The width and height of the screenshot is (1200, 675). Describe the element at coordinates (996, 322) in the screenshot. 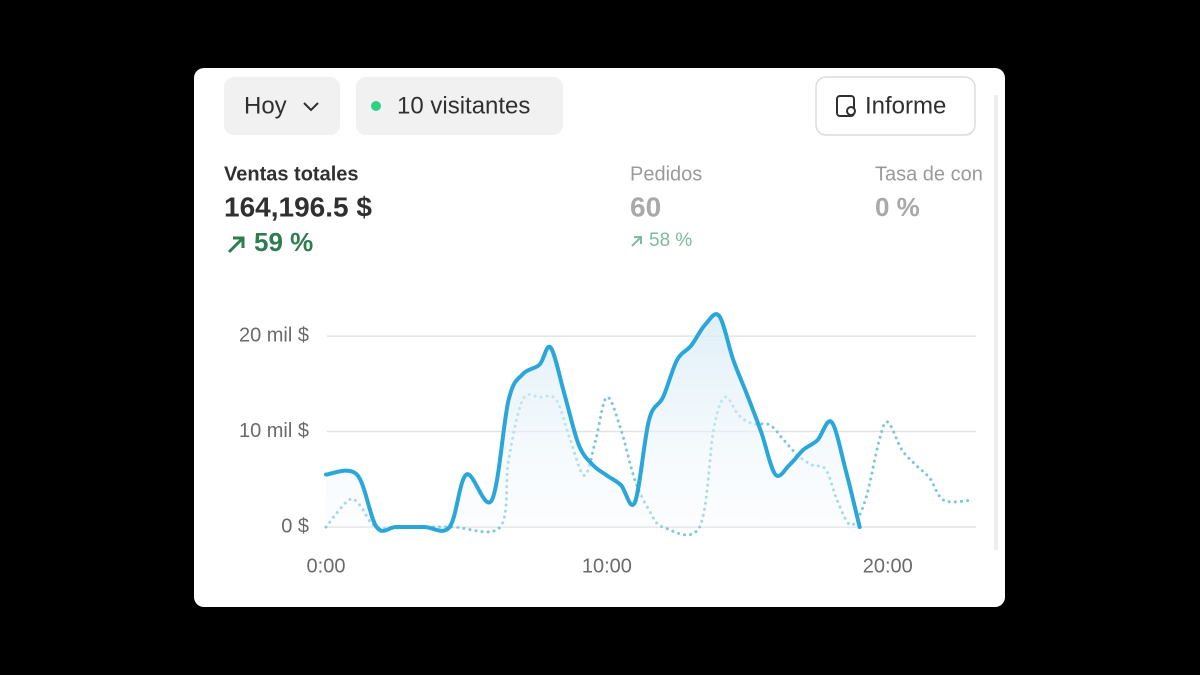

I see `scrollbar` at that location.